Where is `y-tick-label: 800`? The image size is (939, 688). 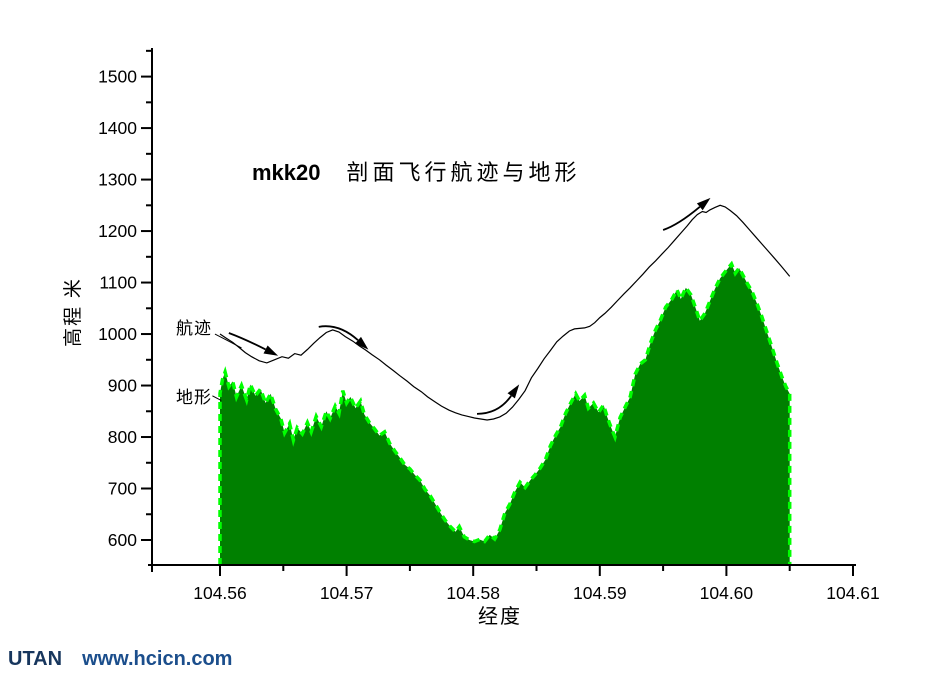
y-tick-label: 800 is located at coordinates (122, 437).